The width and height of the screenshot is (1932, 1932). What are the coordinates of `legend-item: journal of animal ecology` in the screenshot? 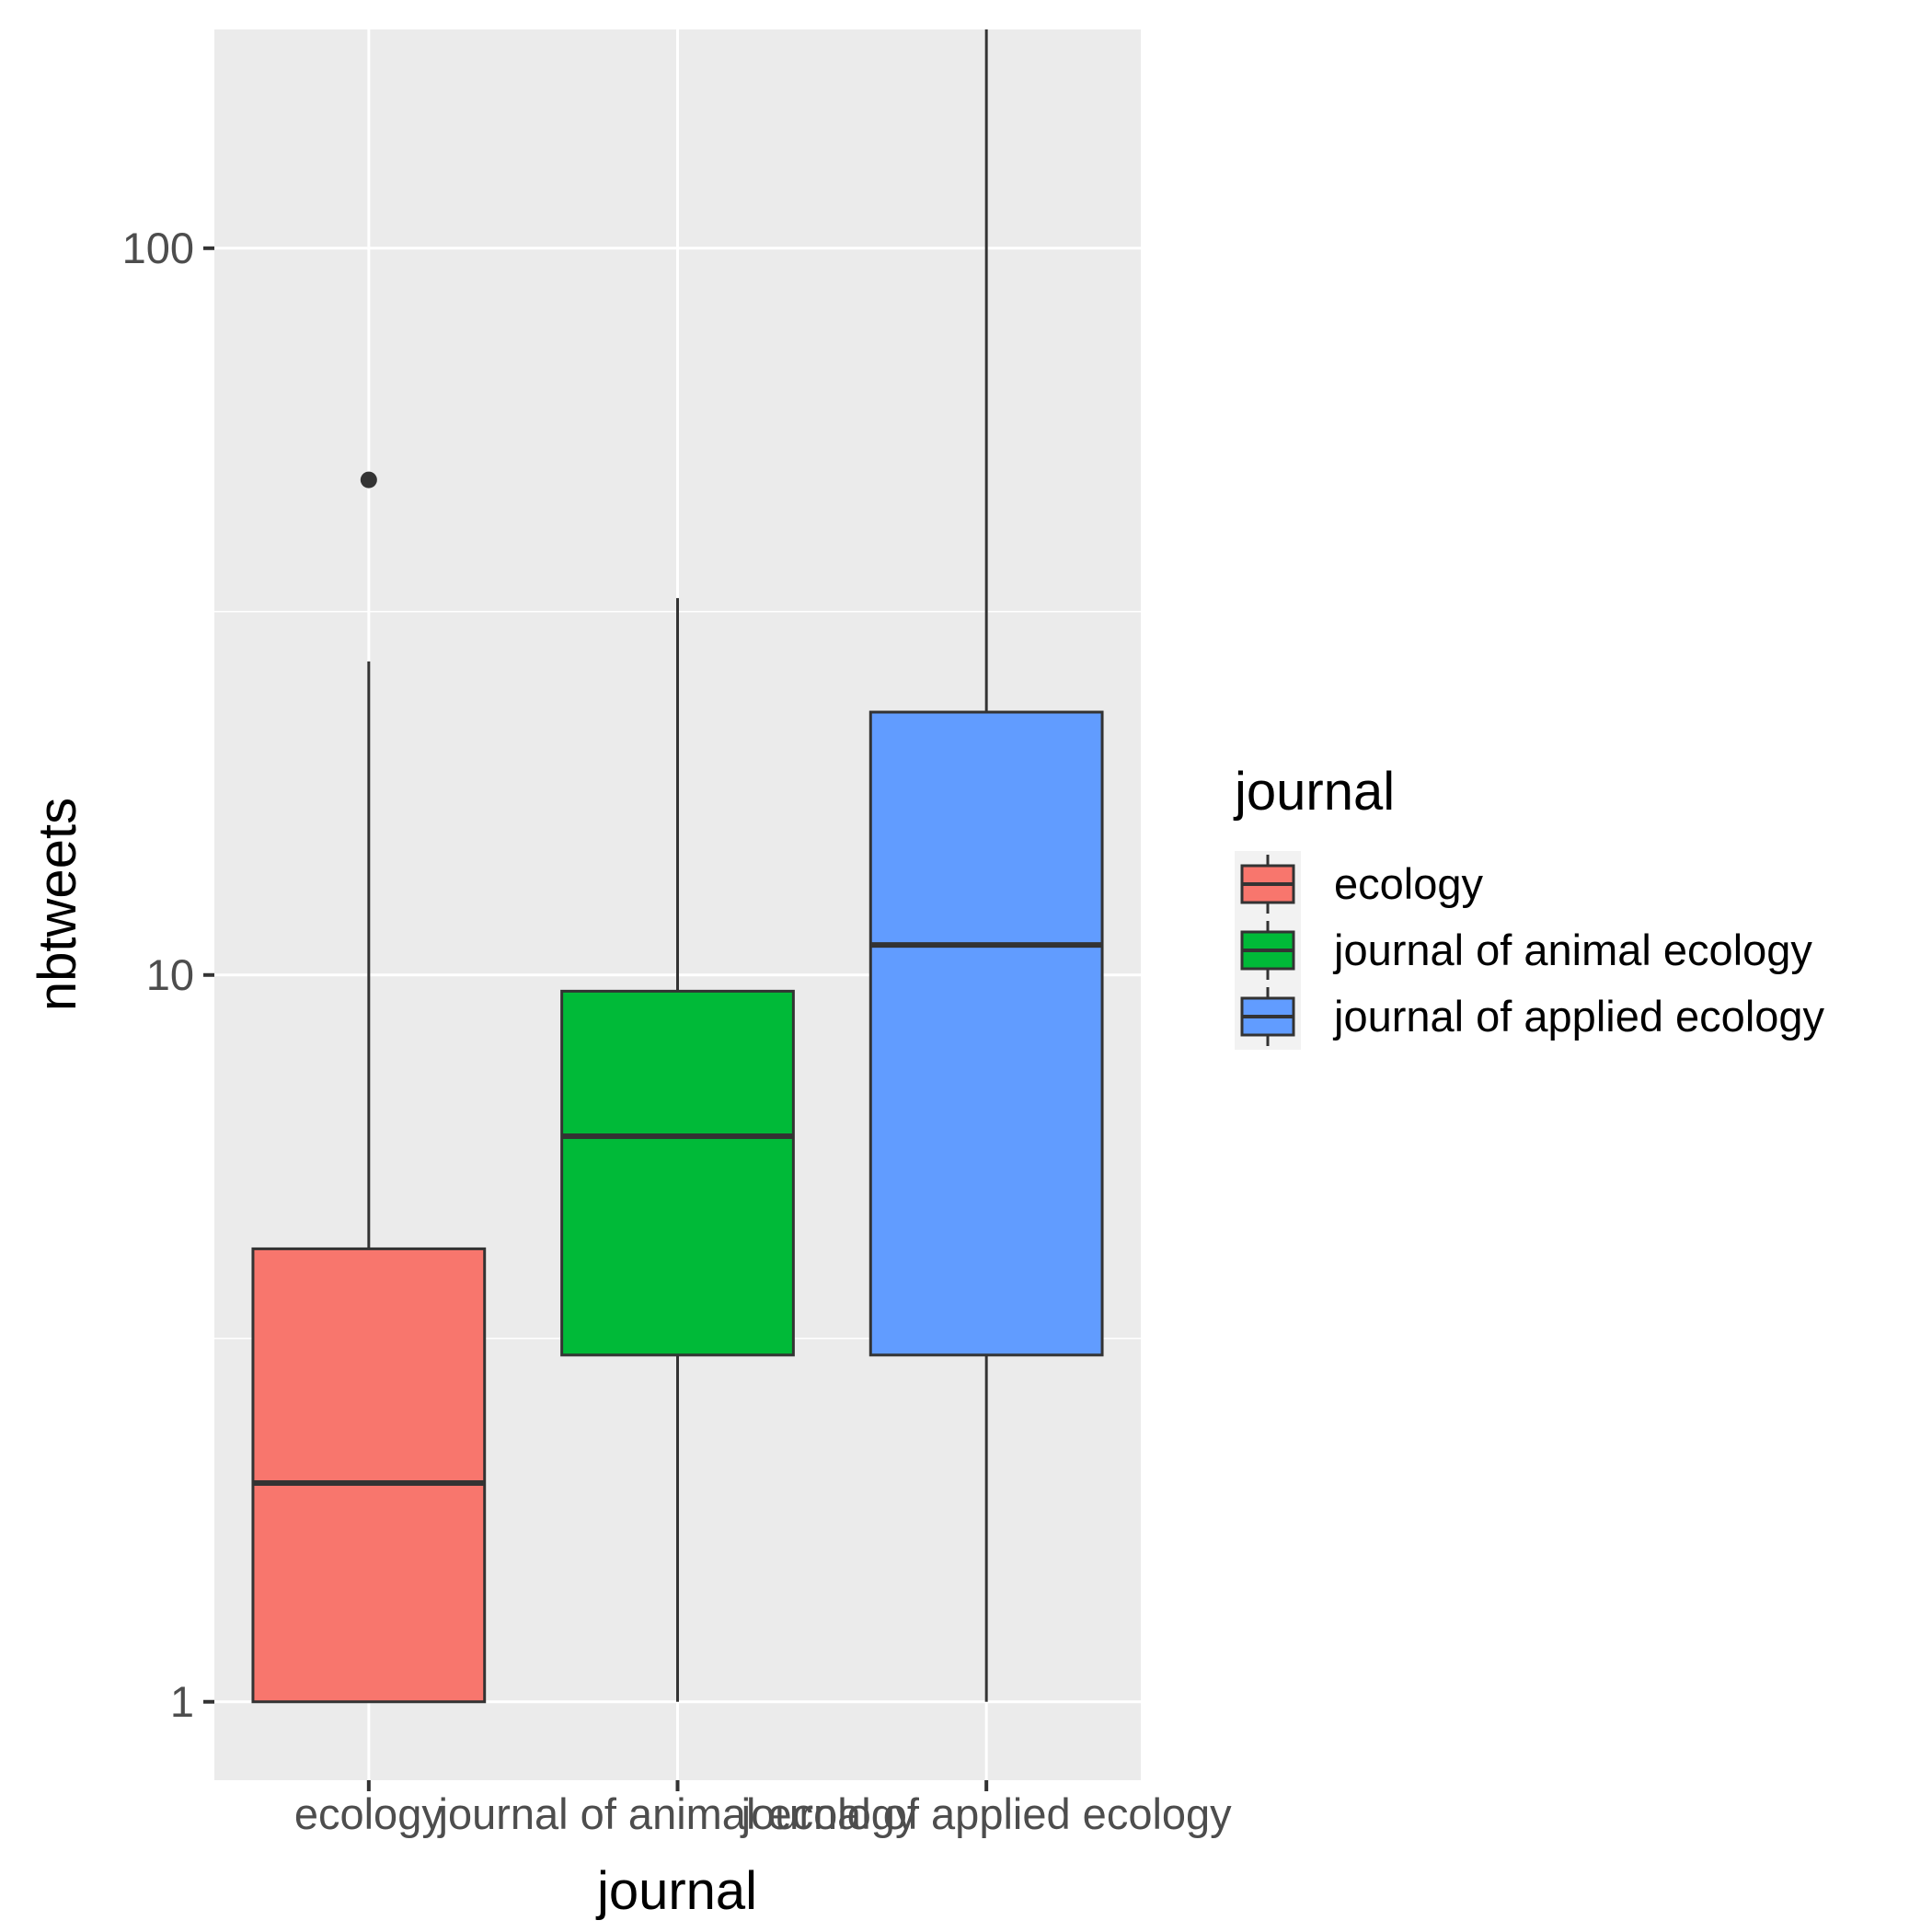 It's located at (1526, 951).